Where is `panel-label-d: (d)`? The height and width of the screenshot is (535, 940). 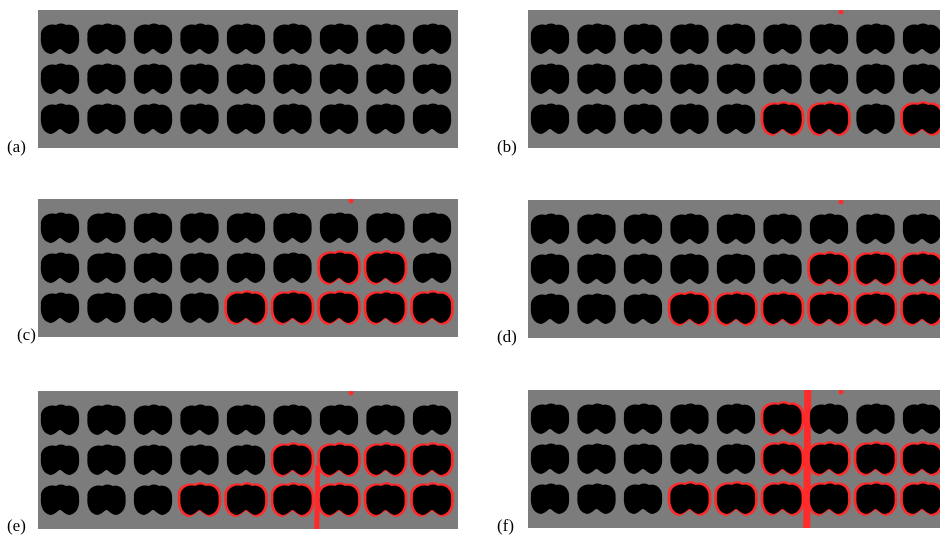
panel-label-d: (d) is located at coordinates (507, 336).